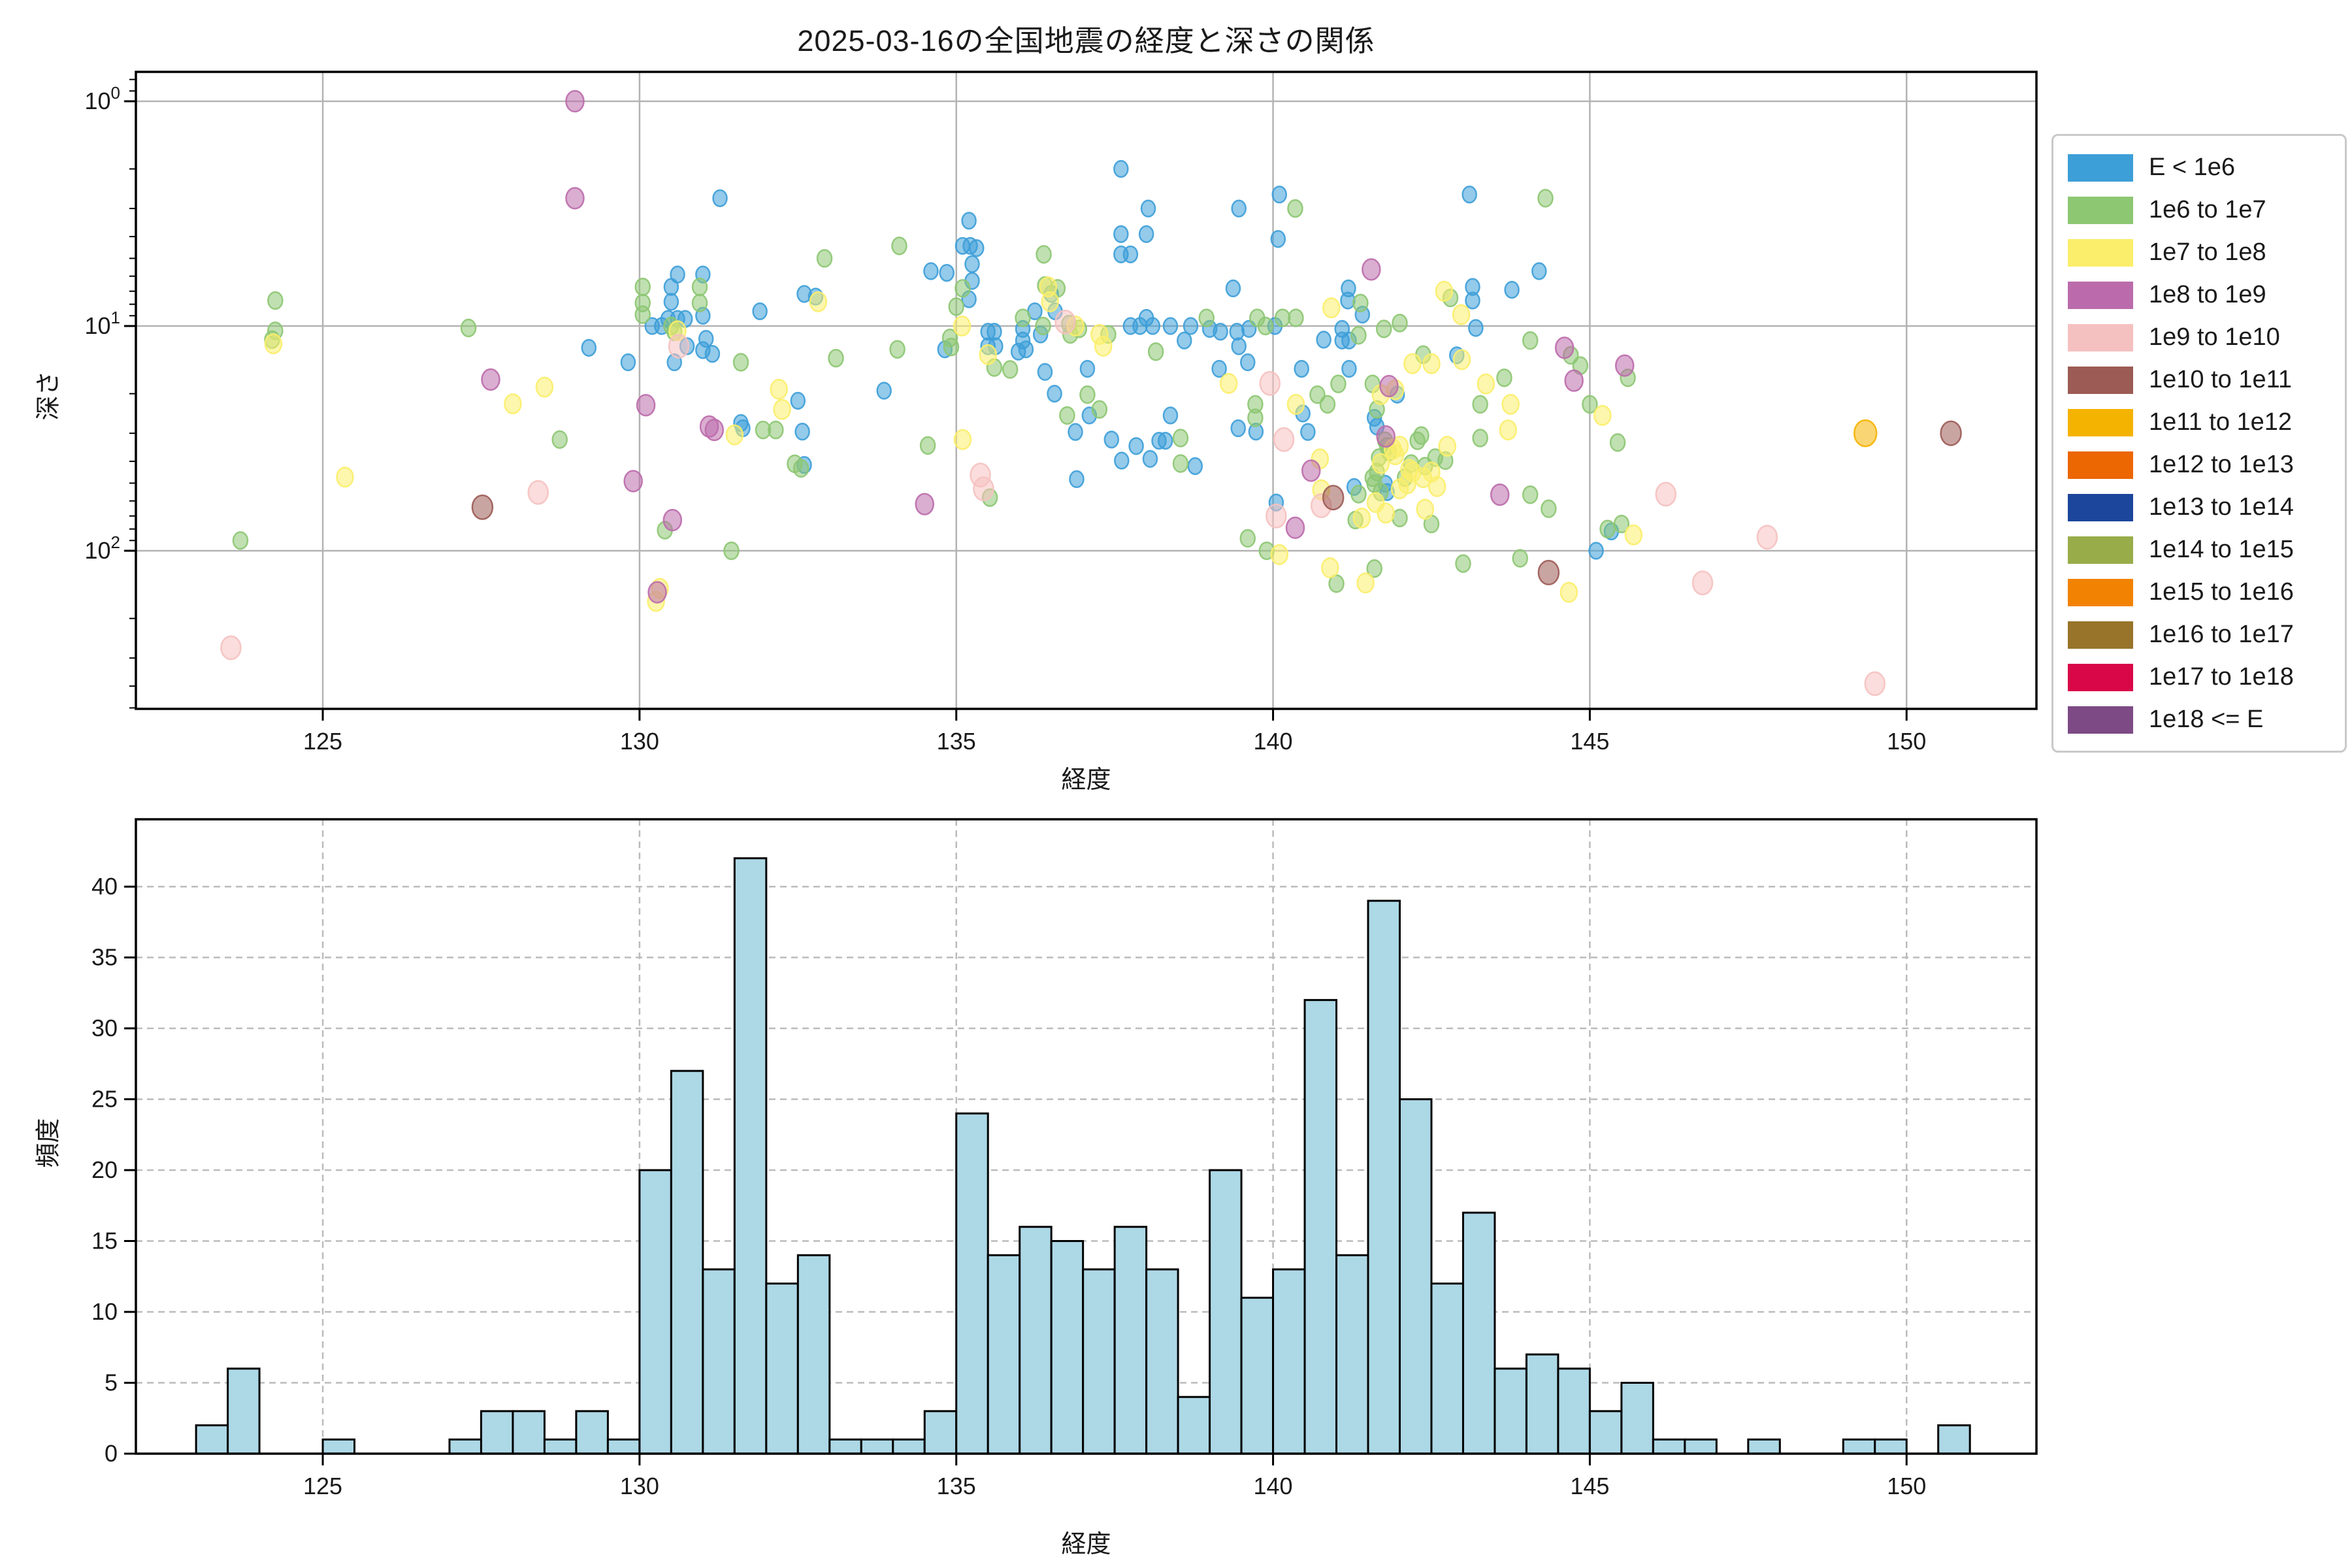 The width and height of the screenshot is (2352, 1568). What do you see at coordinates (2221, 592) in the screenshot?
I see `legend-label: 1e15 to 1e16` at bounding box center [2221, 592].